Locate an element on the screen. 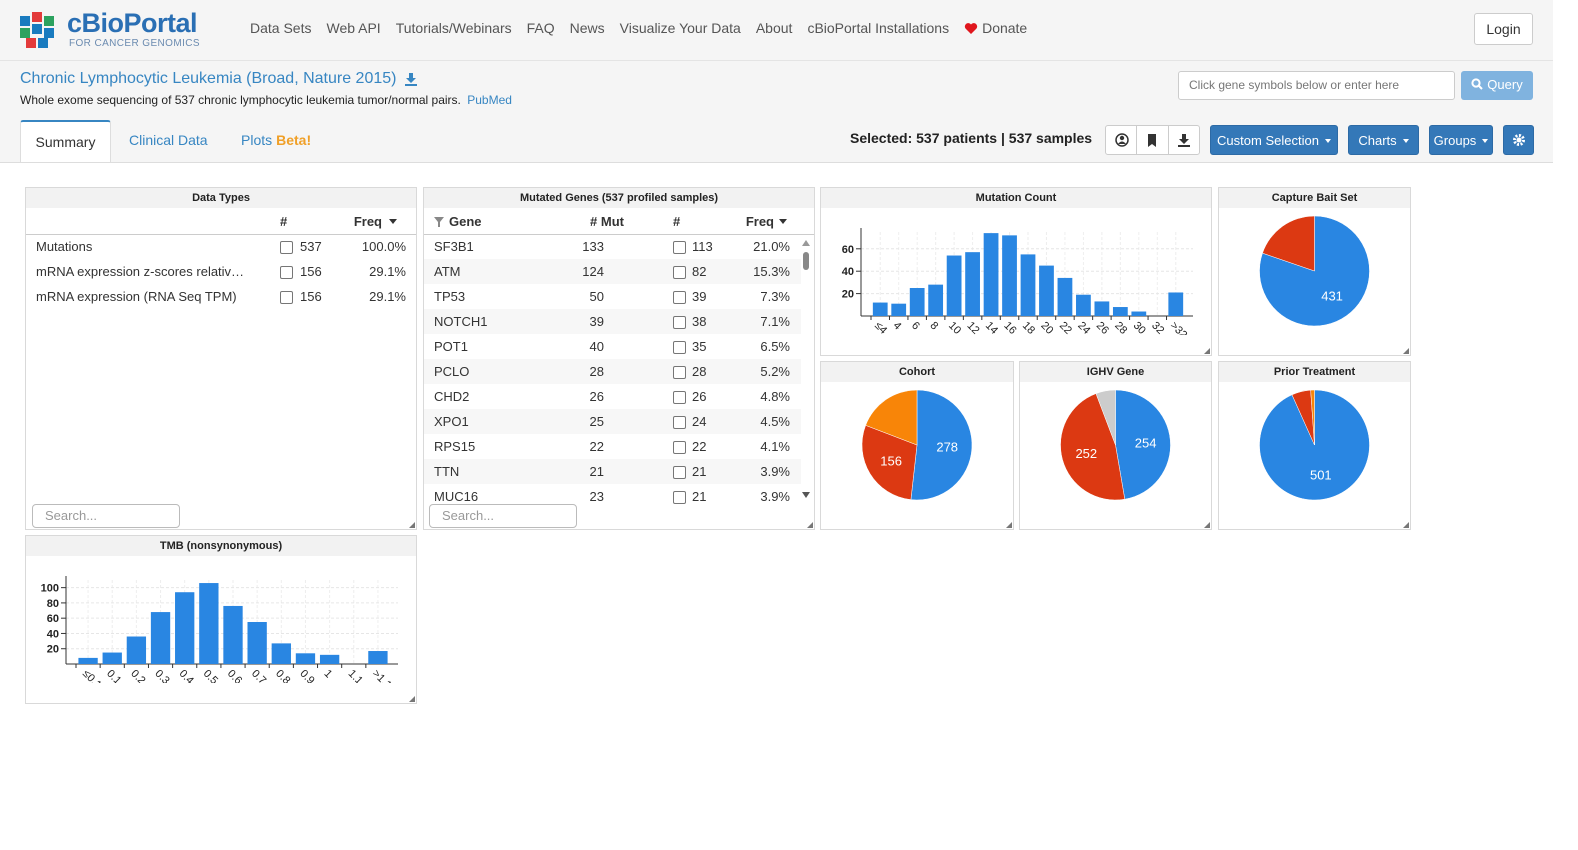  dropdown-button: Charts is located at coordinates (1383, 140).